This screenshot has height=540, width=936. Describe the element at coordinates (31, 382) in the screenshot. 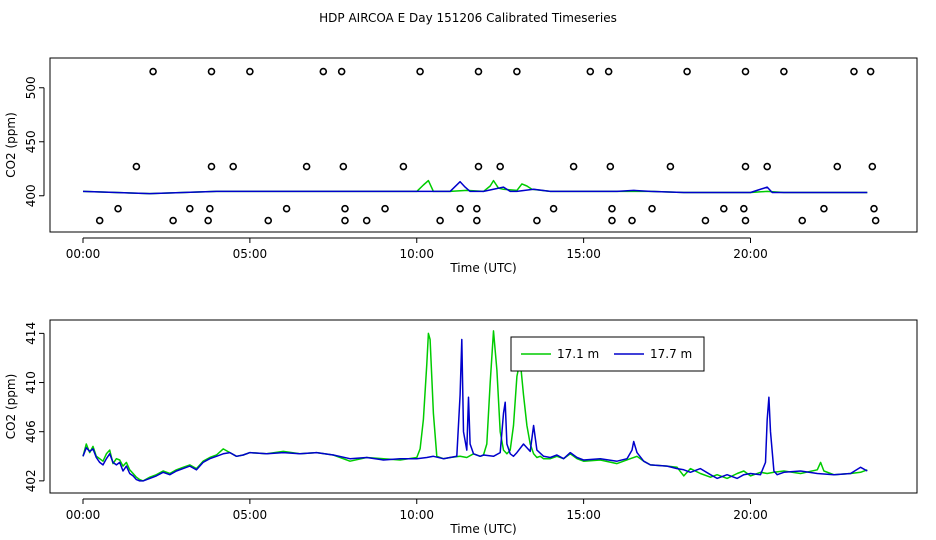

I see `y-tick-label: 410` at that location.